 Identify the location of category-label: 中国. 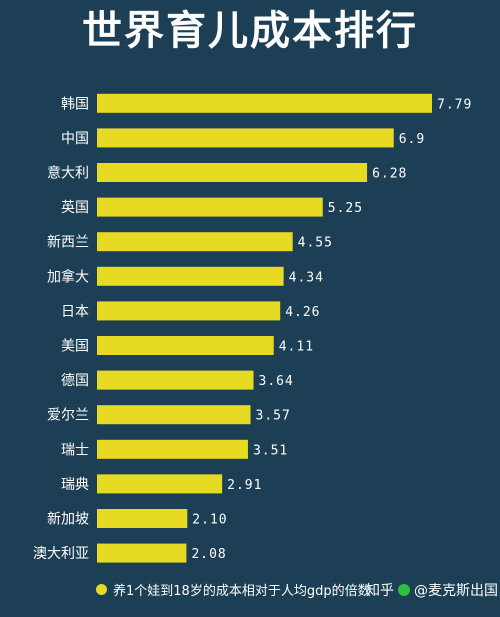
(75, 139).